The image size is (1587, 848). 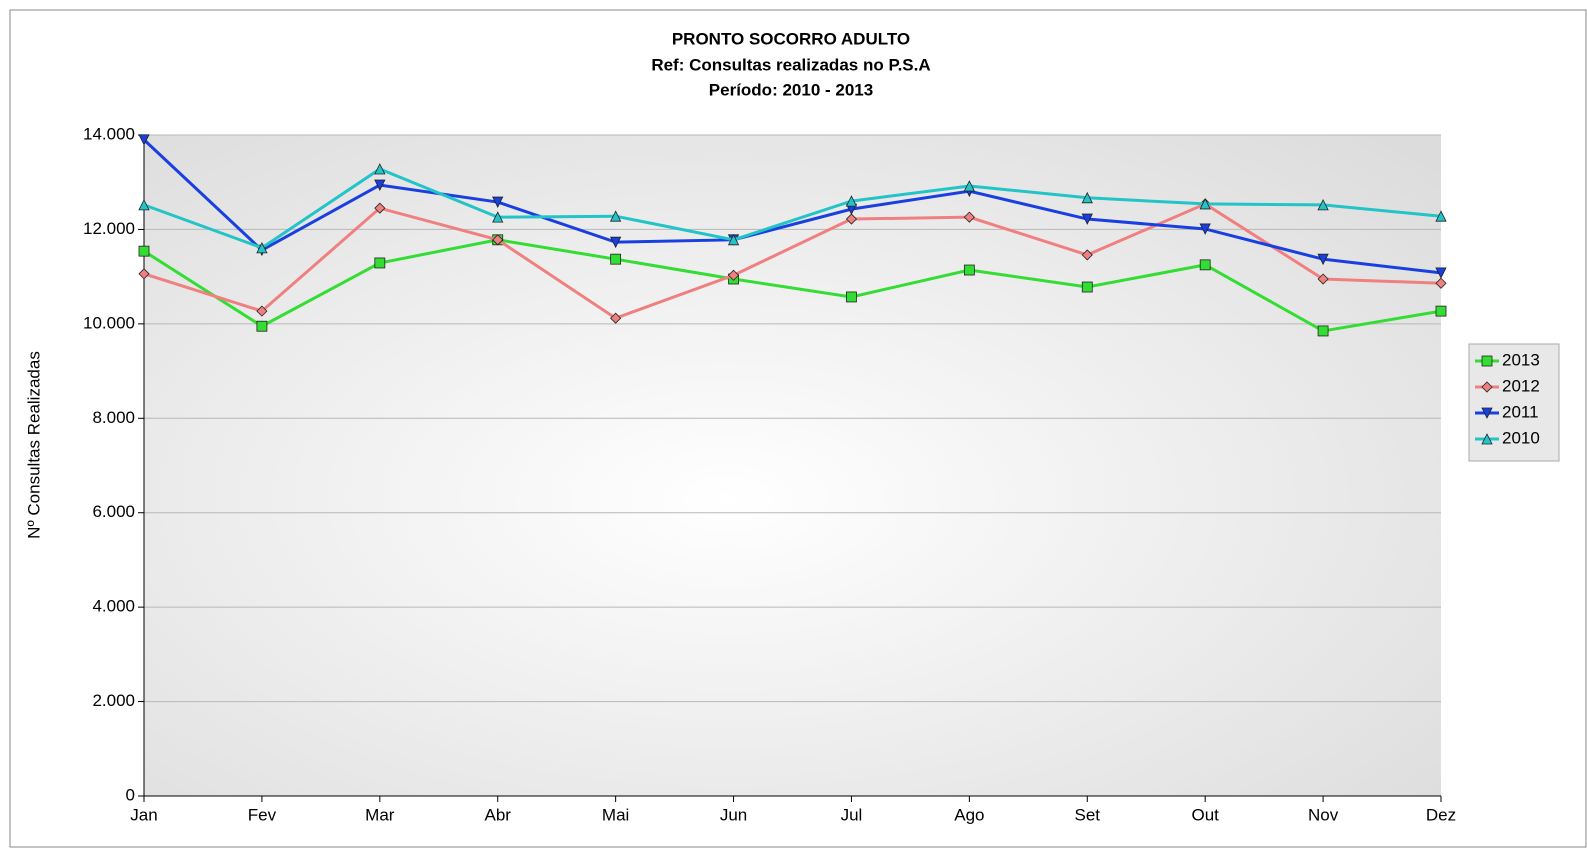 I want to click on x-tick-label: Fev, so click(x=262, y=814).